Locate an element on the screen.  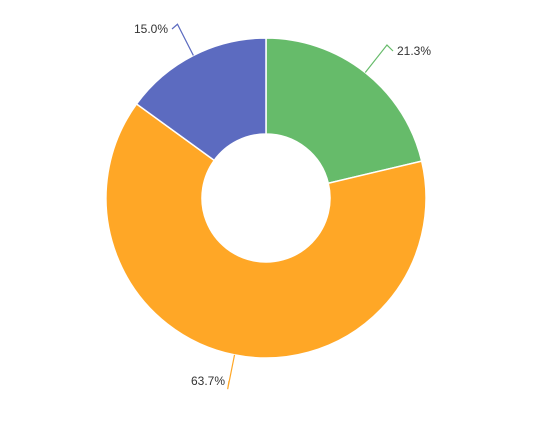
data-label-2: 15.0% is located at coordinates (151, 29).